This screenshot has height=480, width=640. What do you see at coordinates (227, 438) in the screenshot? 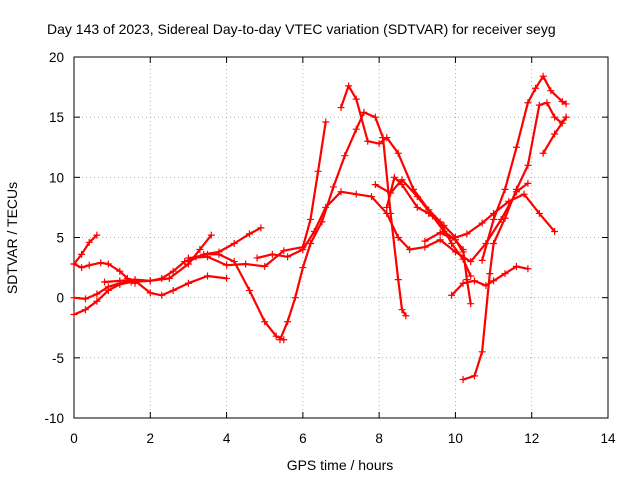
I see `x-tick-label: 4` at bounding box center [227, 438].